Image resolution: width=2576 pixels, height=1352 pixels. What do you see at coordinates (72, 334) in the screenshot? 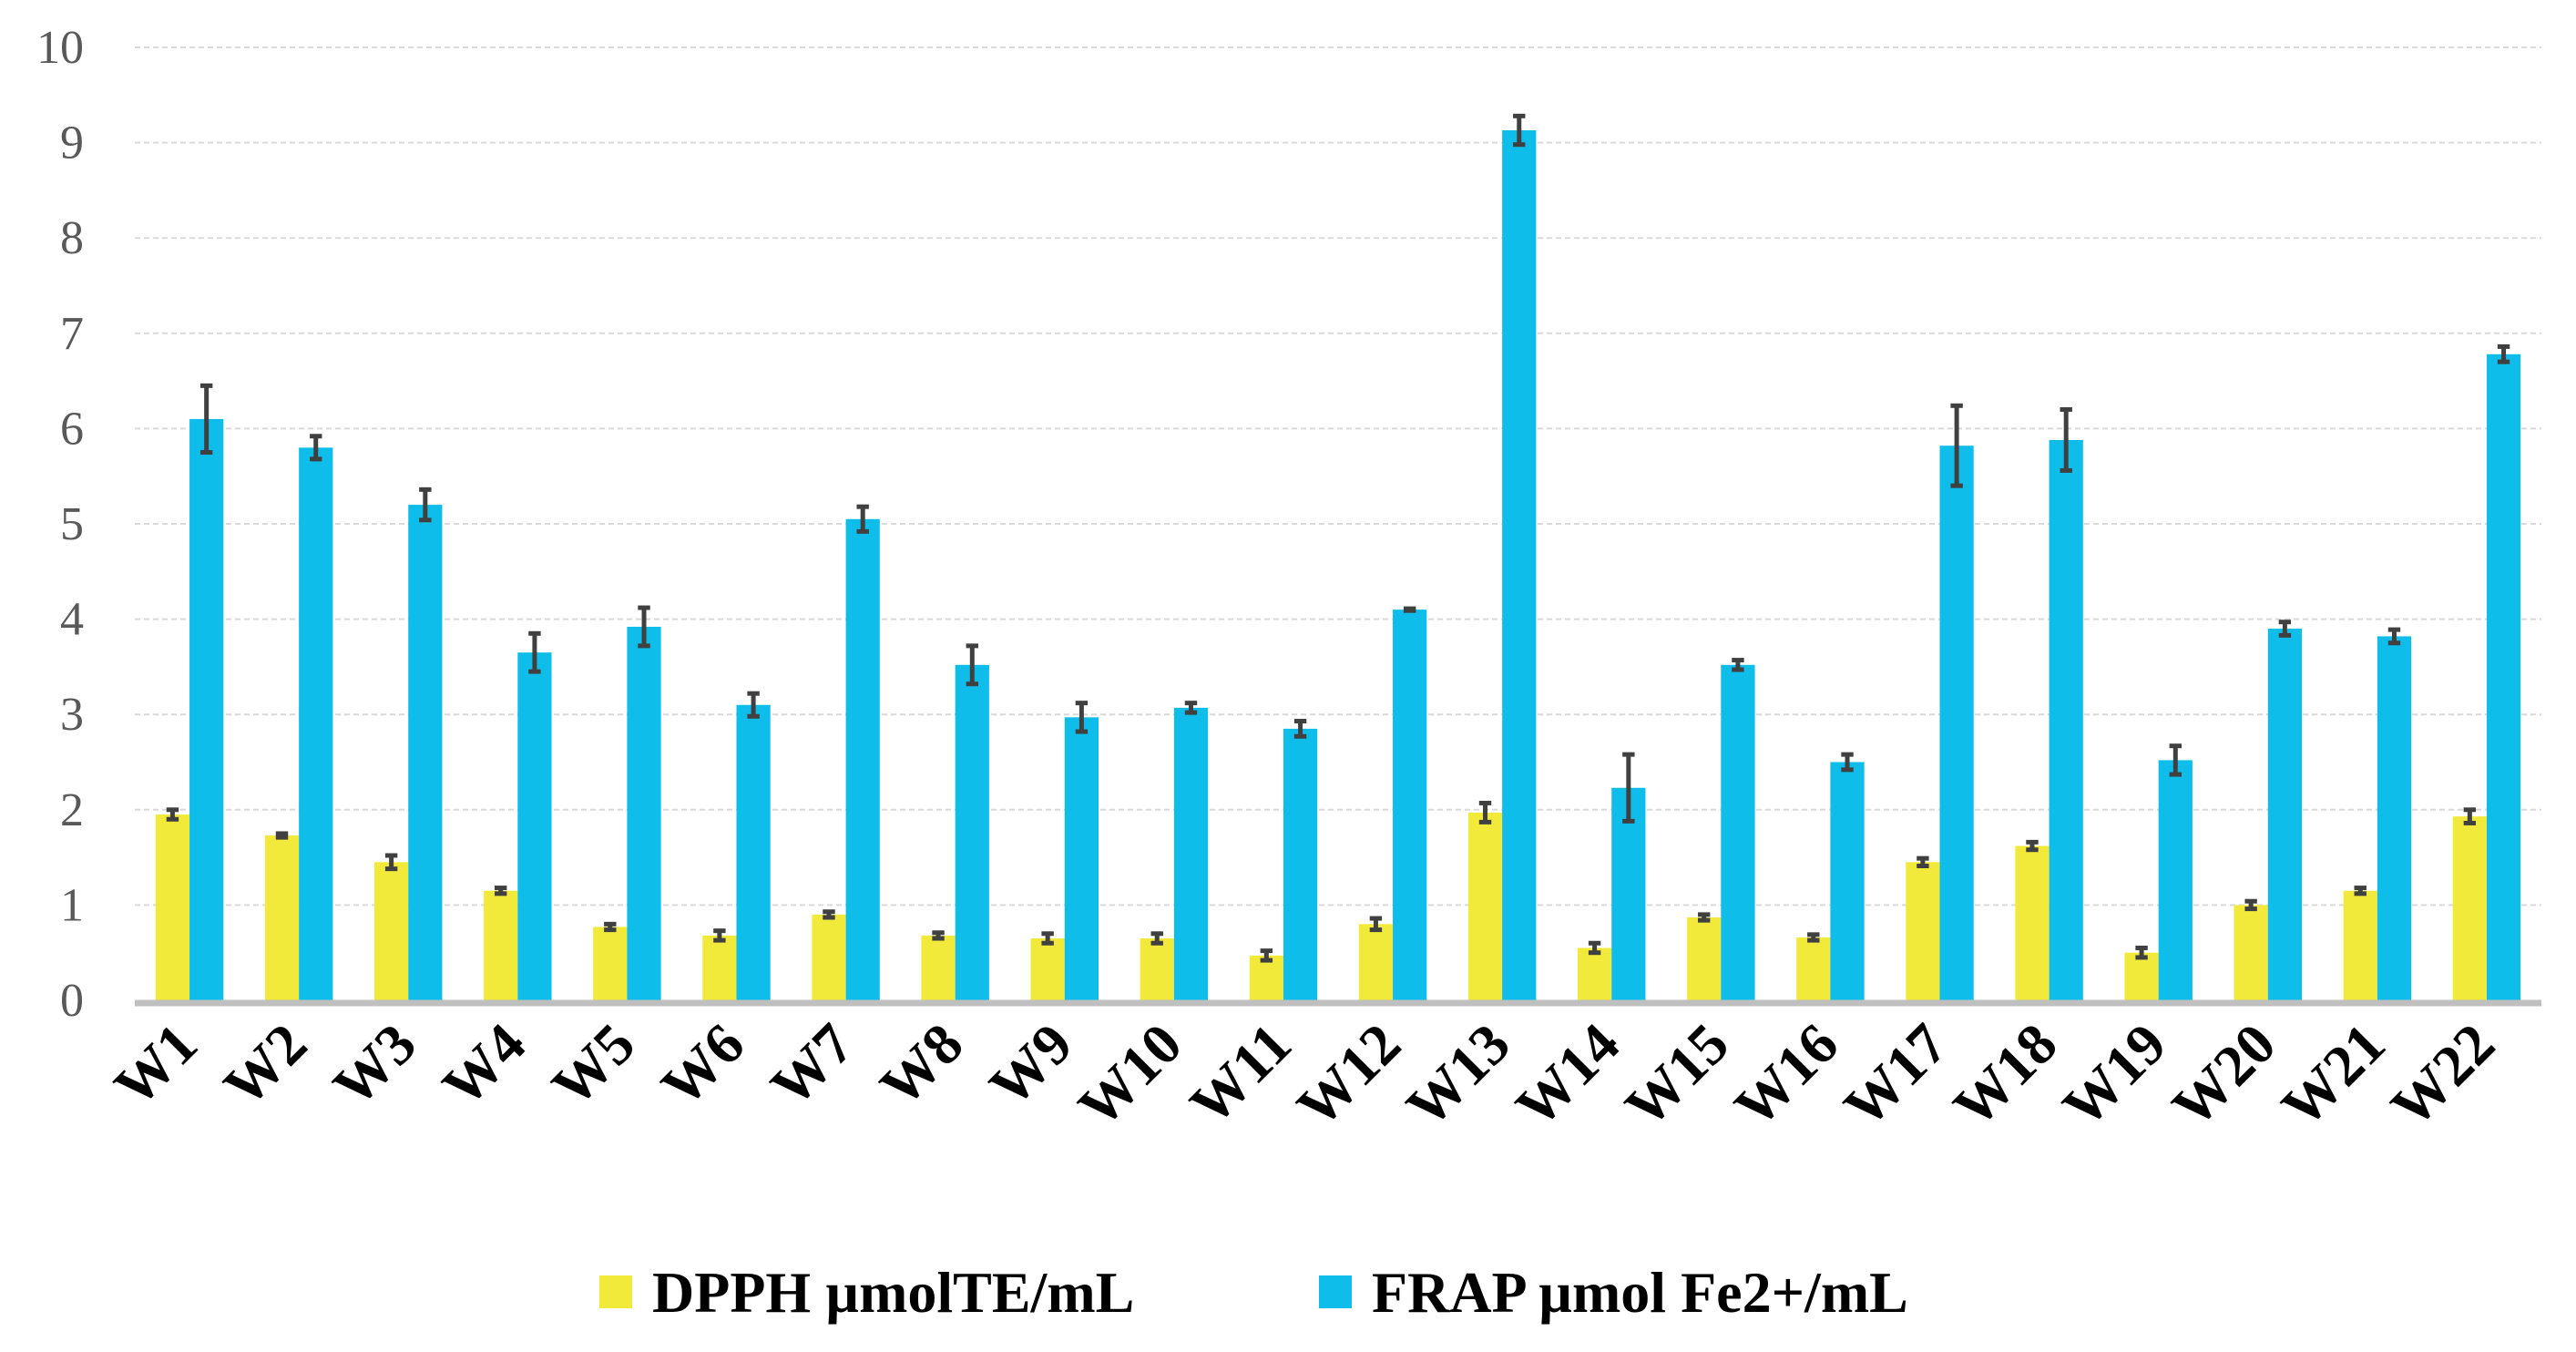
I see `y-tick-label: 7` at bounding box center [72, 334].